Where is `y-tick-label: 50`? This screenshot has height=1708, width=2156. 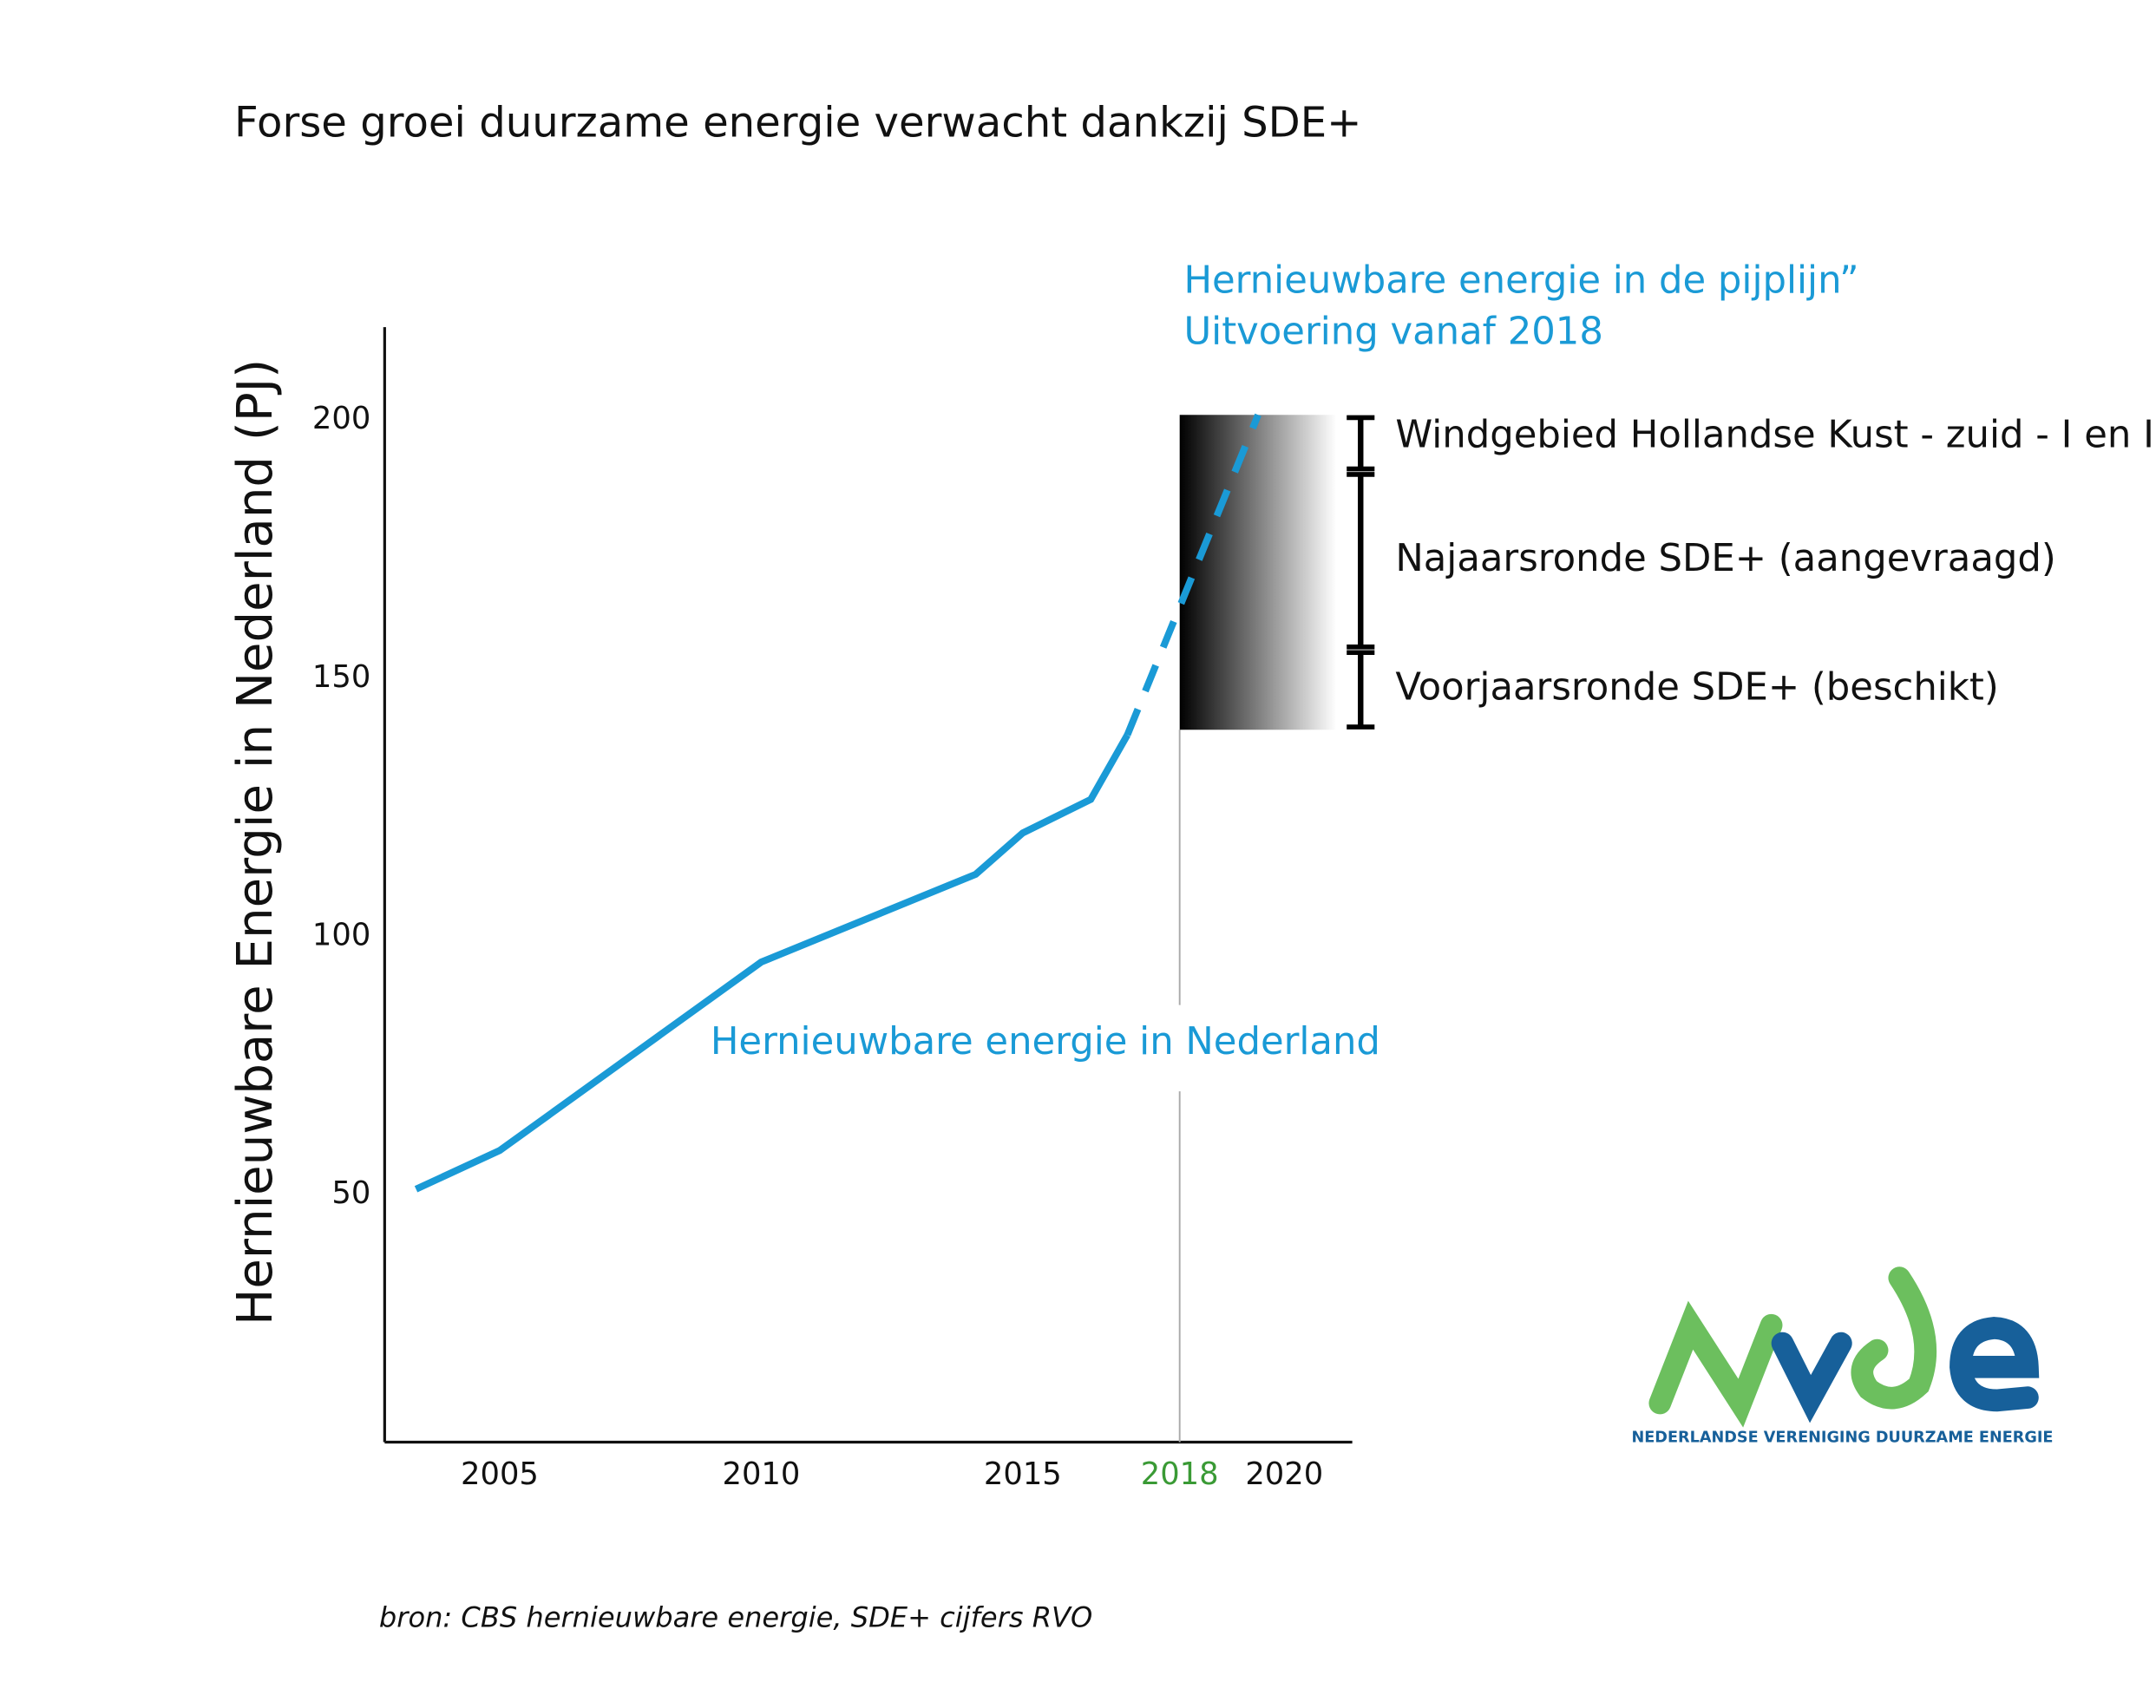
y-tick-label: 50 is located at coordinates (350, 1193).